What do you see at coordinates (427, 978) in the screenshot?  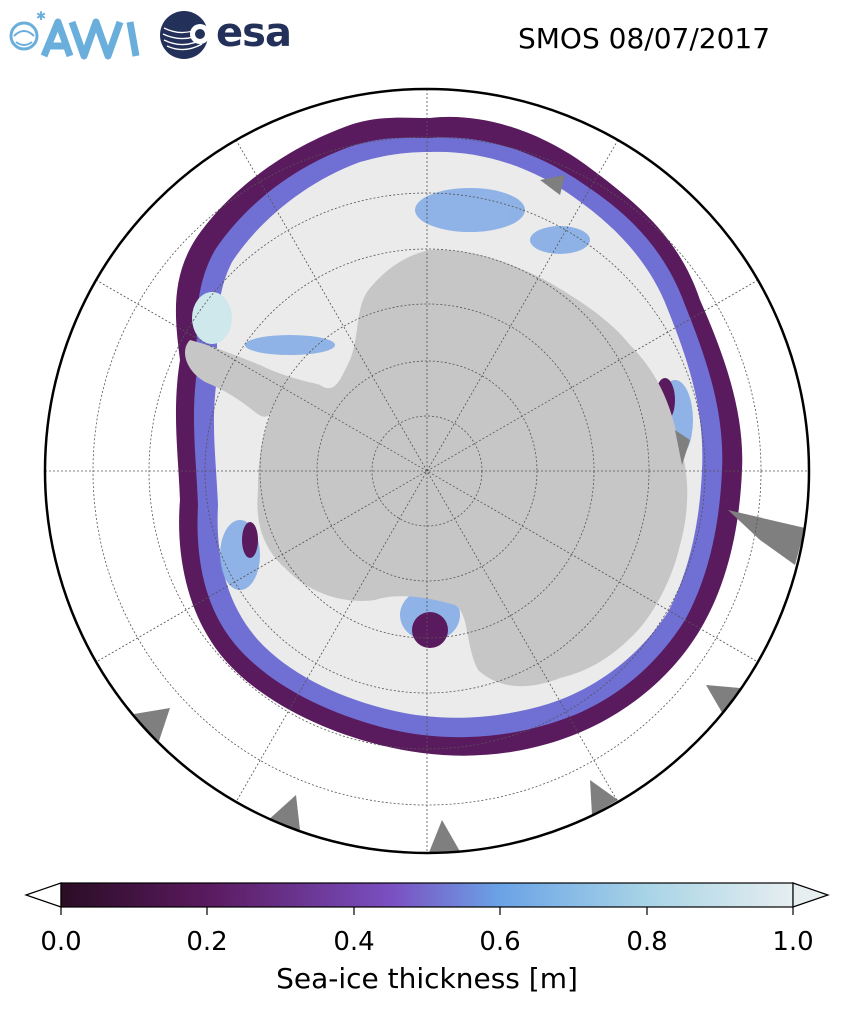 I see `colorbar-label: Sea-ice thickness [m]` at bounding box center [427, 978].